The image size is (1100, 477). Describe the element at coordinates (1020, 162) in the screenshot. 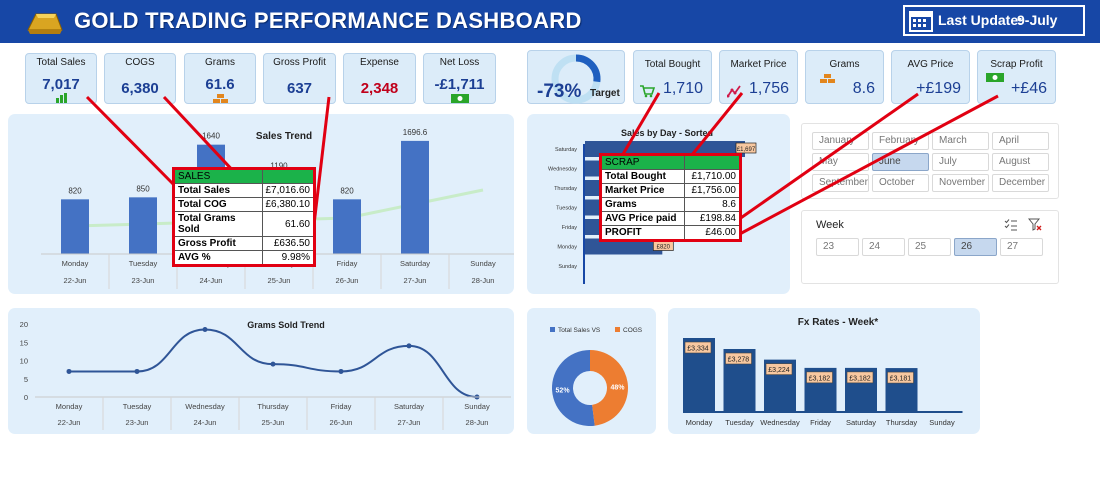

I see `month-button-august: August` at that location.